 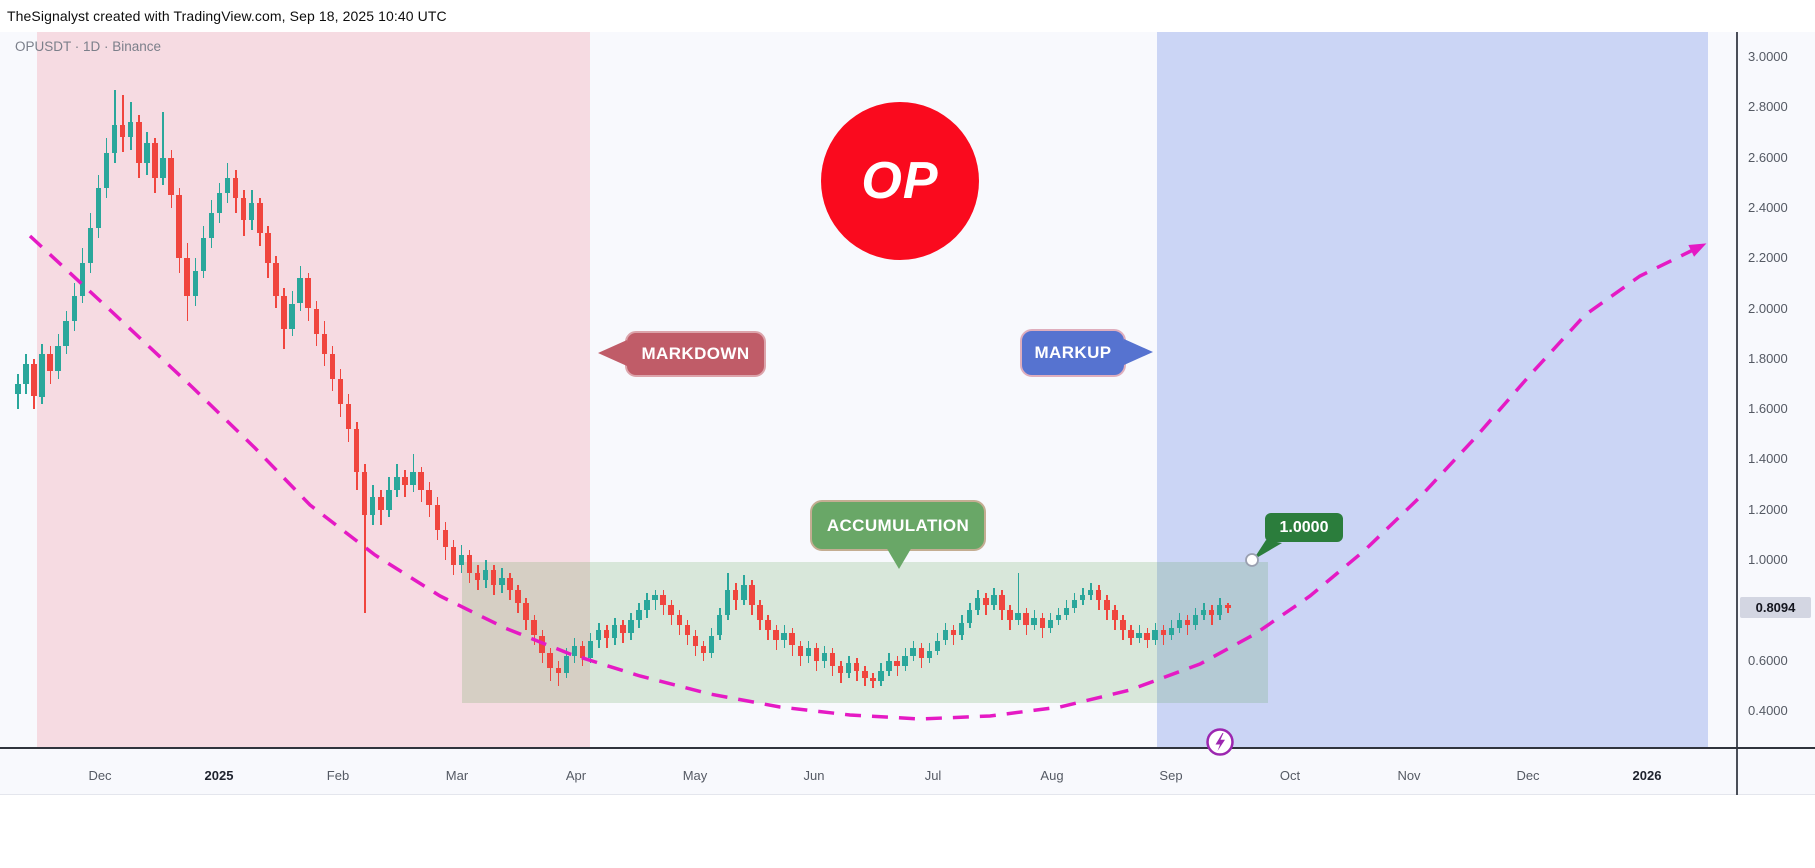 I want to click on footer: TradingView, so click(x=907, y=831).